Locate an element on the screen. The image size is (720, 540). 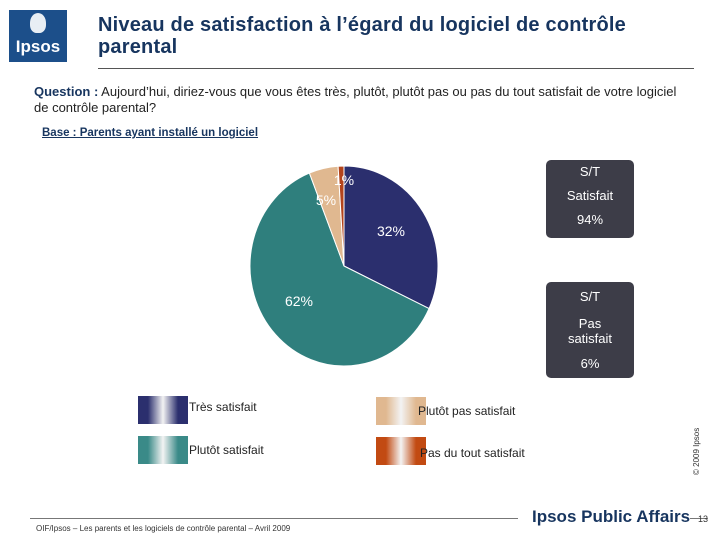
legend-swatch-pas-du-tout-satisfait is located at coordinates (401, 451).